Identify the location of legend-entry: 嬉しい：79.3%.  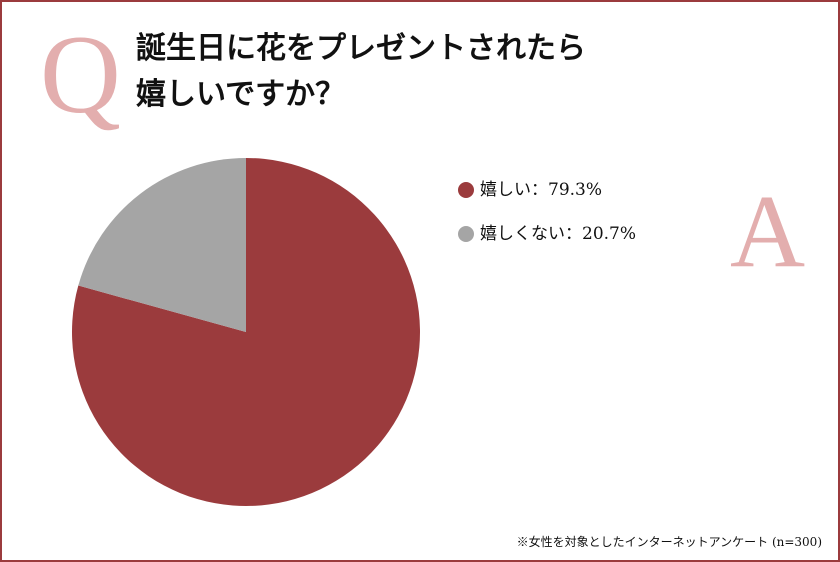
(541, 190).